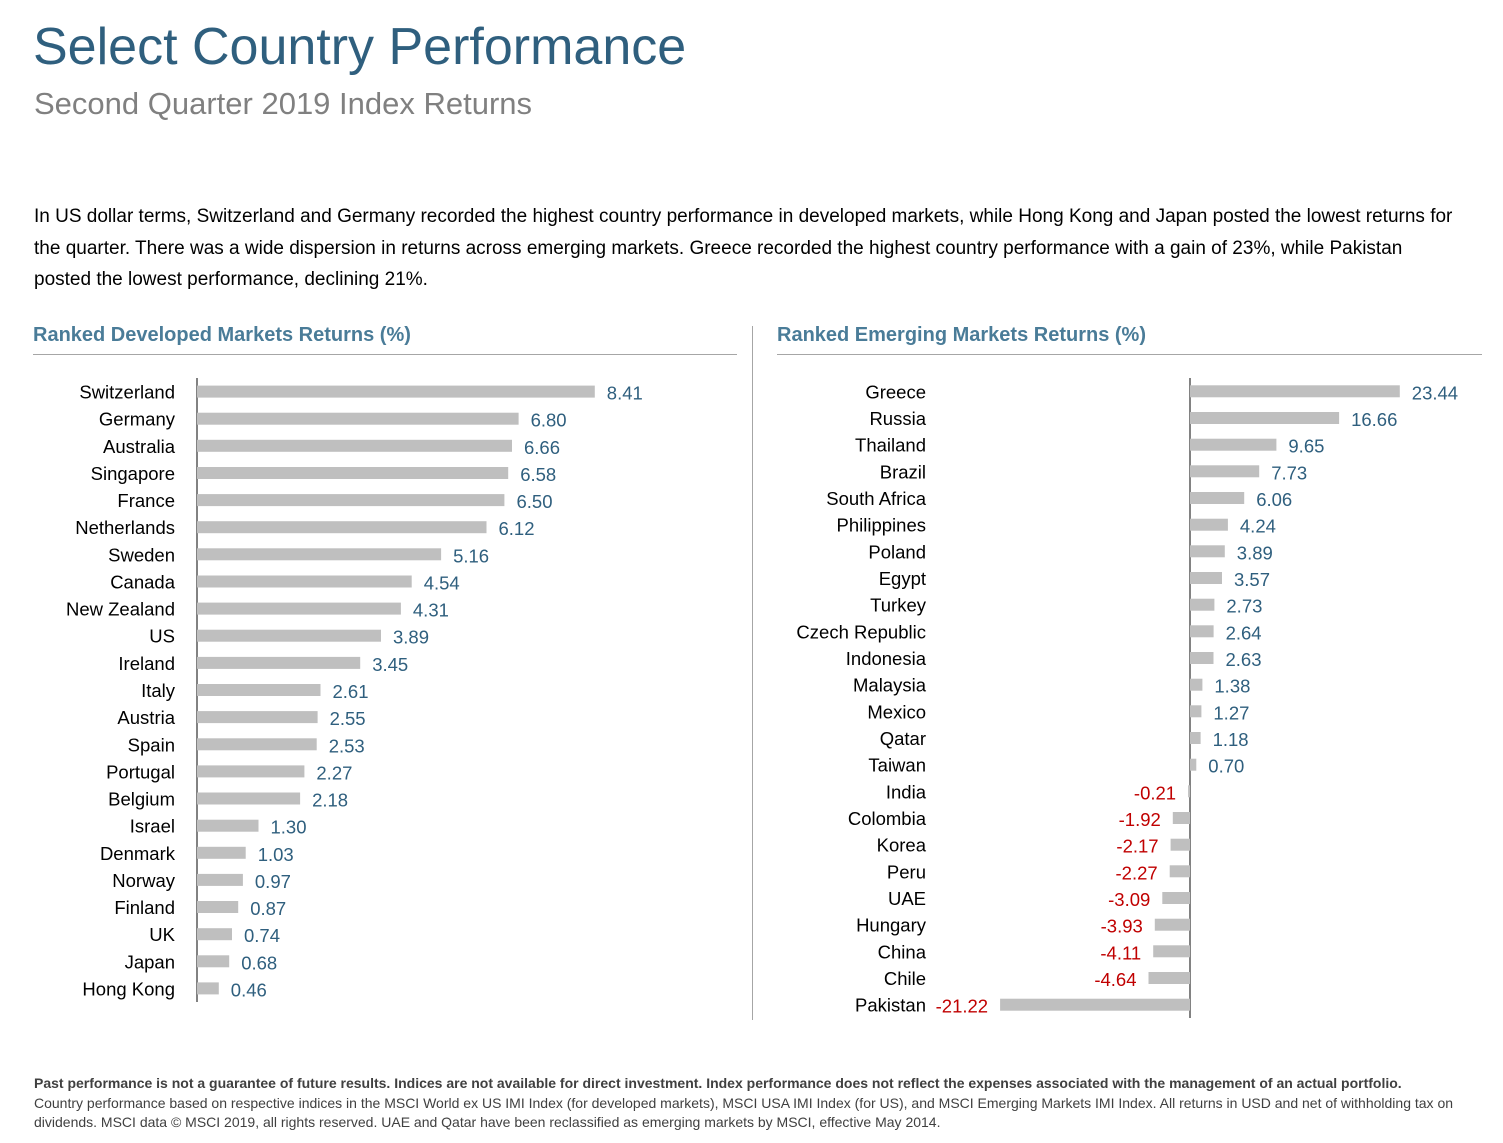 The image size is (1503, 1143). What do you see at coordinates (1122, 926) in the screenshot?
I see `chart-emerging-value-label: -3.93` at bounding box center [1122, 926].